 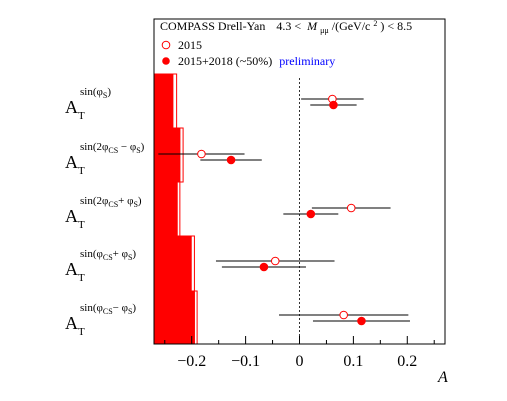 What do you see at coordinates (324, 30) in the screenshot?
I see `mass-range-sub: μμ` at bounding box center [324, 30].